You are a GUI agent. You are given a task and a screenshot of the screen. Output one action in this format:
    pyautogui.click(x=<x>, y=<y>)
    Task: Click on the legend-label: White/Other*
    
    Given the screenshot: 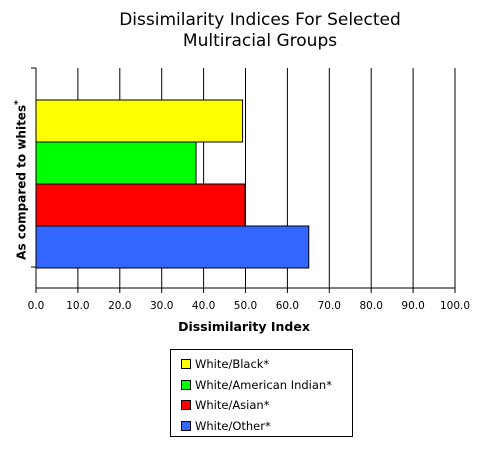 What is the action you would take?
    pyautogui.click(x=233, y=425)
    